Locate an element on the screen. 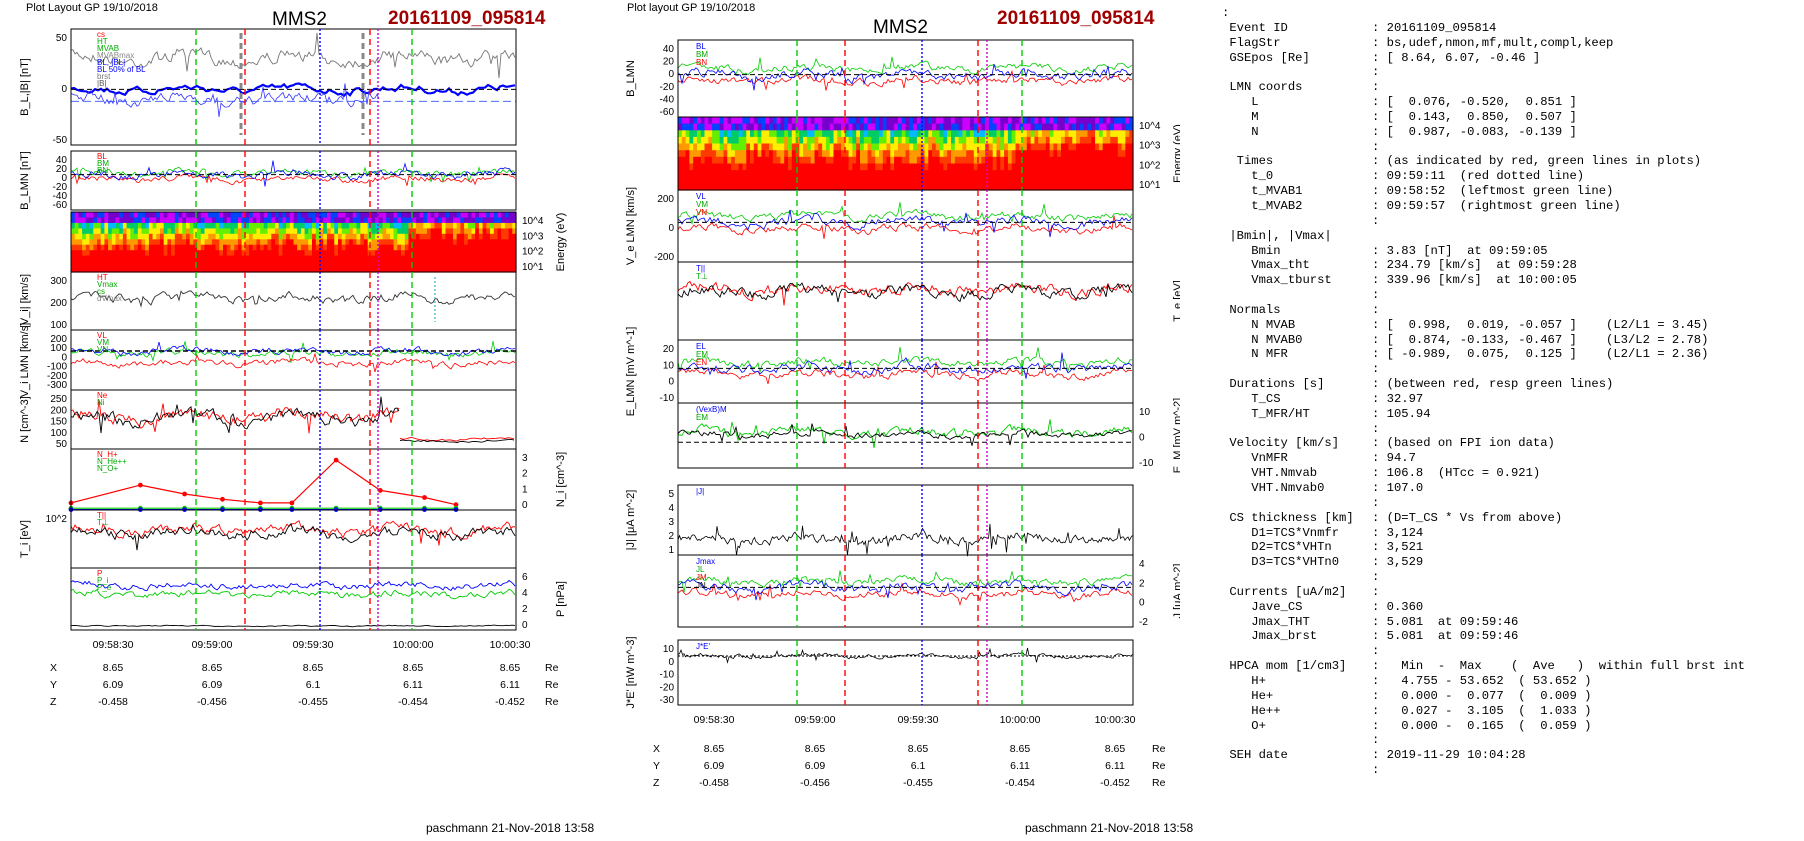 Image resolution: width=1804 pixels, height=841 pixels. legend-entry: MVAB is located at coordinates (108, 48).